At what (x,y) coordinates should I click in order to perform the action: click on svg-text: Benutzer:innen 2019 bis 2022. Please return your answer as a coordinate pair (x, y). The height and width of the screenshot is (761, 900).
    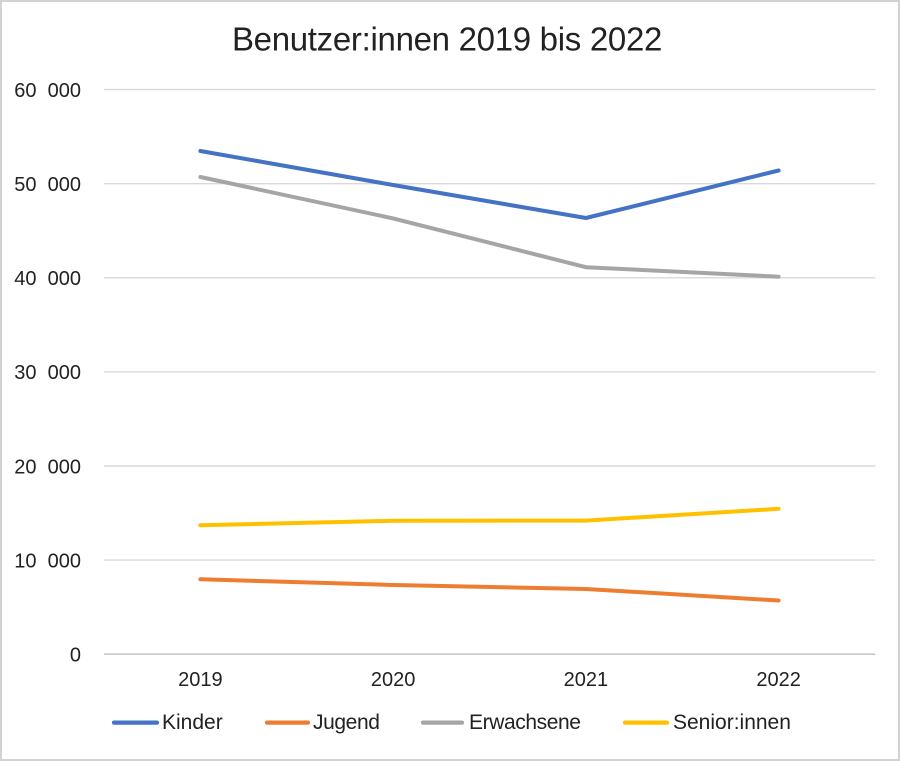
    Looking at the image, I should click on (447, 39).